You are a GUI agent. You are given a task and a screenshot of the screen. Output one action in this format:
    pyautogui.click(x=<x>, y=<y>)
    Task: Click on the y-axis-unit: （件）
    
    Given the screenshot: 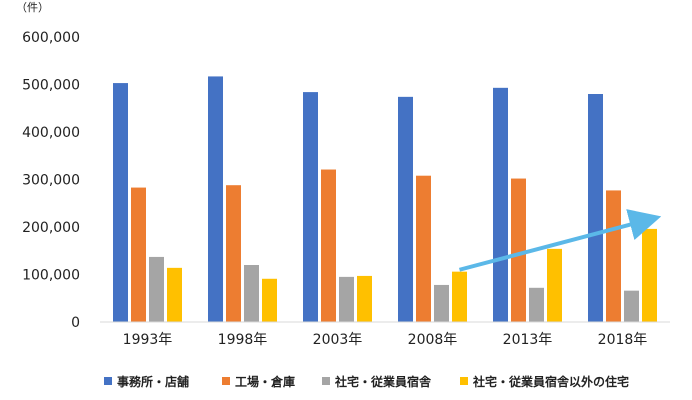 What is the action you would take?
    pyautogui.click(x=32, y=7)
    